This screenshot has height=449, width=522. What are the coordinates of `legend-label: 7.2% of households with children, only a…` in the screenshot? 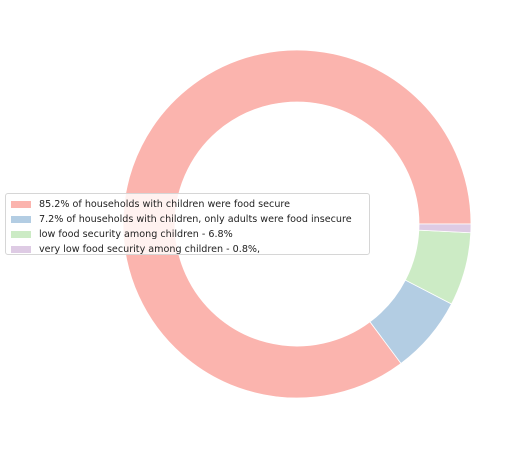 It's located at (195, 219).